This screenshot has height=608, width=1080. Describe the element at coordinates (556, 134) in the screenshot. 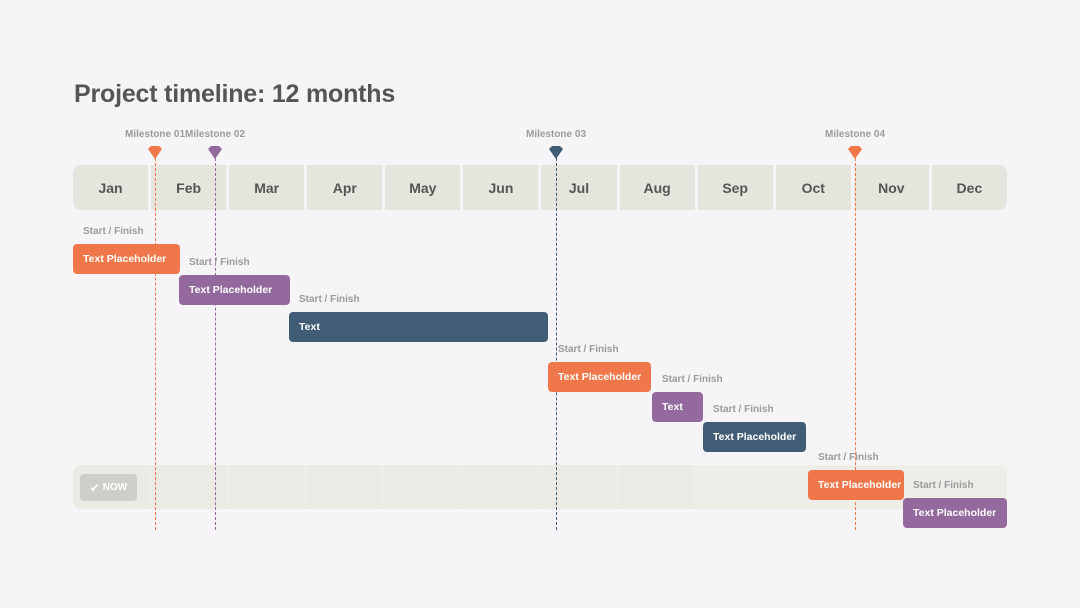

I see `milestone-label: Milestone 03` at that location.